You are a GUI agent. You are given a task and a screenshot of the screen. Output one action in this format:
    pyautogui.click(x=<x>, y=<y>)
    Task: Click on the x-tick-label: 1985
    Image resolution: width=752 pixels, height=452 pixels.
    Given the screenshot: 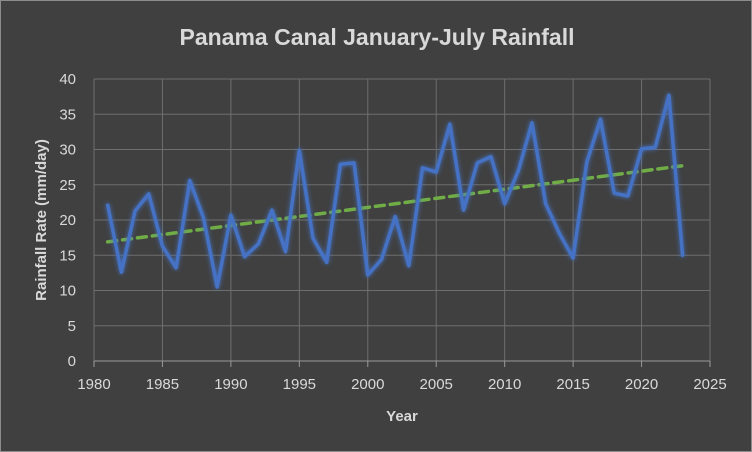 What is the action you would take?
    pyautogui.click(x=162, y=384)
    